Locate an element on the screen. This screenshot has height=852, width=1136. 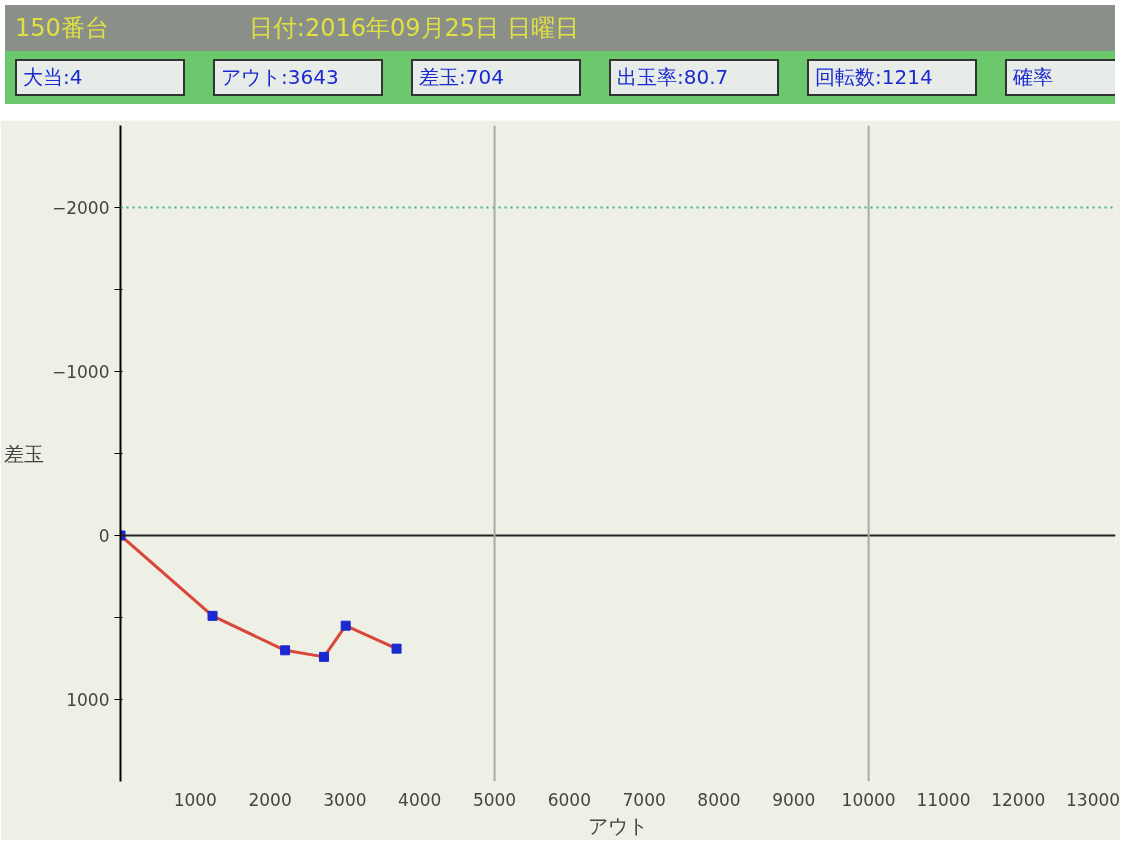
y-tick-label: −2000 is located at coordinates (80, 208).